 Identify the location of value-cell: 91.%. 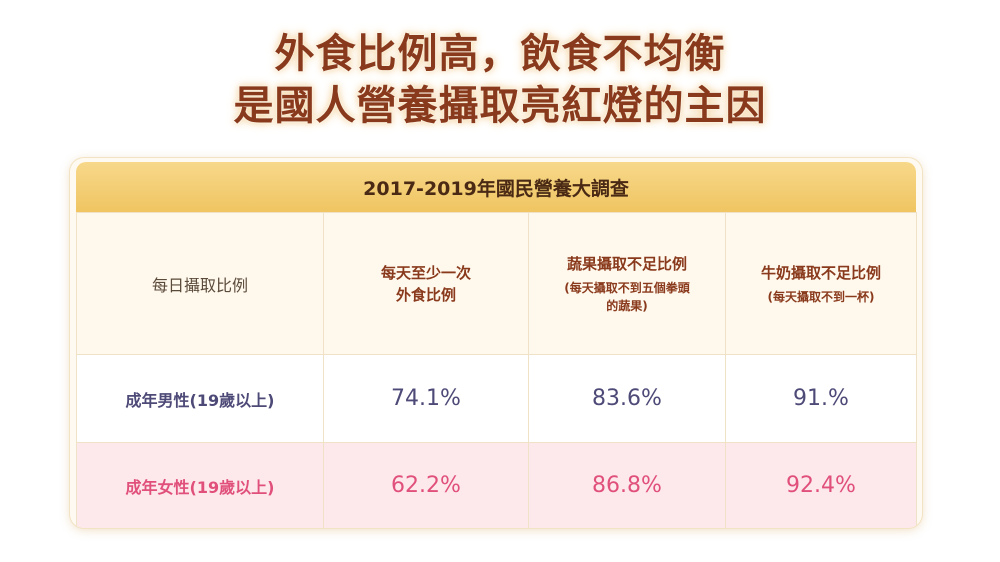
(821, 398).